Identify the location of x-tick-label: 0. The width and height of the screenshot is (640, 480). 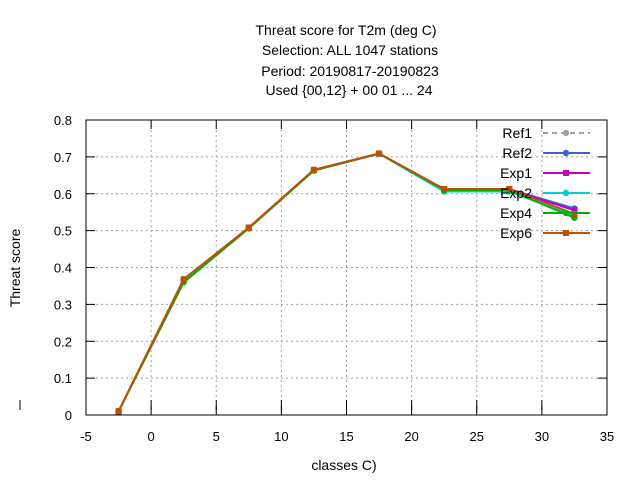
(151, 436).